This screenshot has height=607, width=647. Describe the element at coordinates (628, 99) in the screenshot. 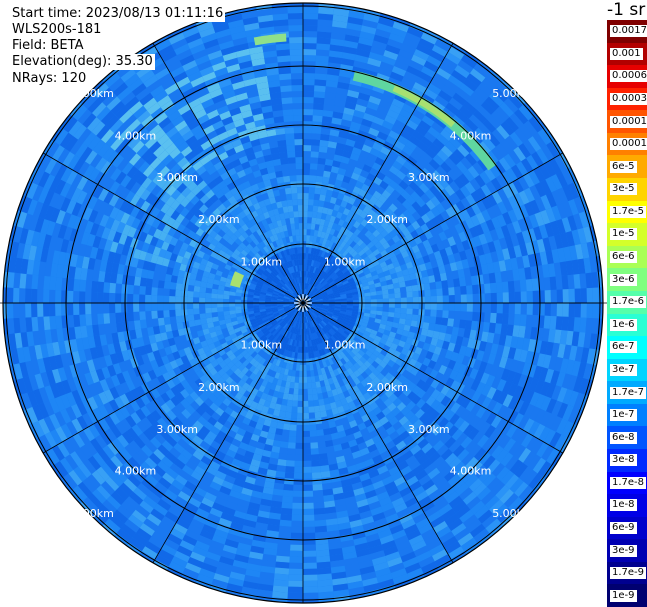

I see `colorbar-tick-label: 0.0003` at that location.